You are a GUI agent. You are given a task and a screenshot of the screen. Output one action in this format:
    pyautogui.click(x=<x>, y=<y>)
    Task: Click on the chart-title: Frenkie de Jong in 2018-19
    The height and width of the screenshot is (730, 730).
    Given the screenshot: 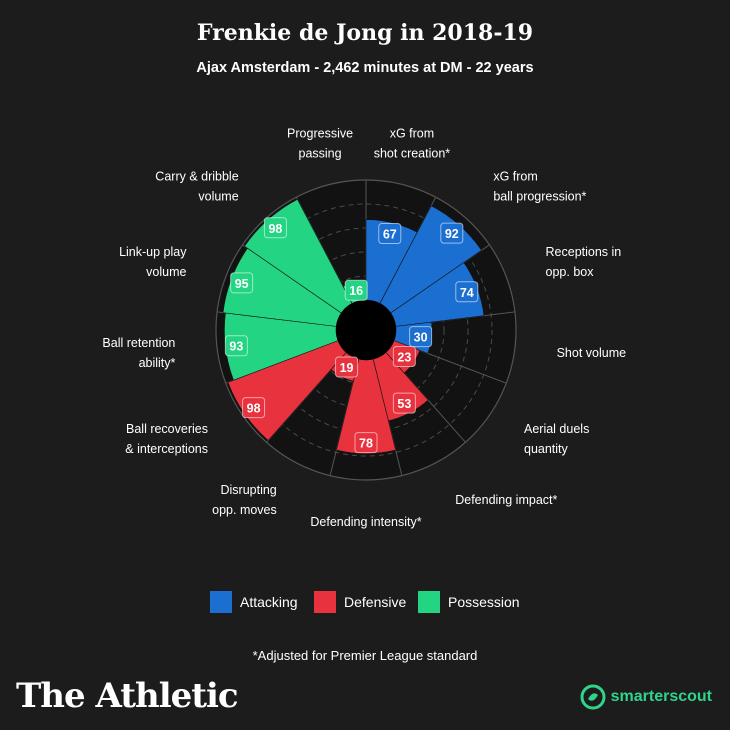 What is the action you would take?
    pyautogui.click(x=365, y=33)
    